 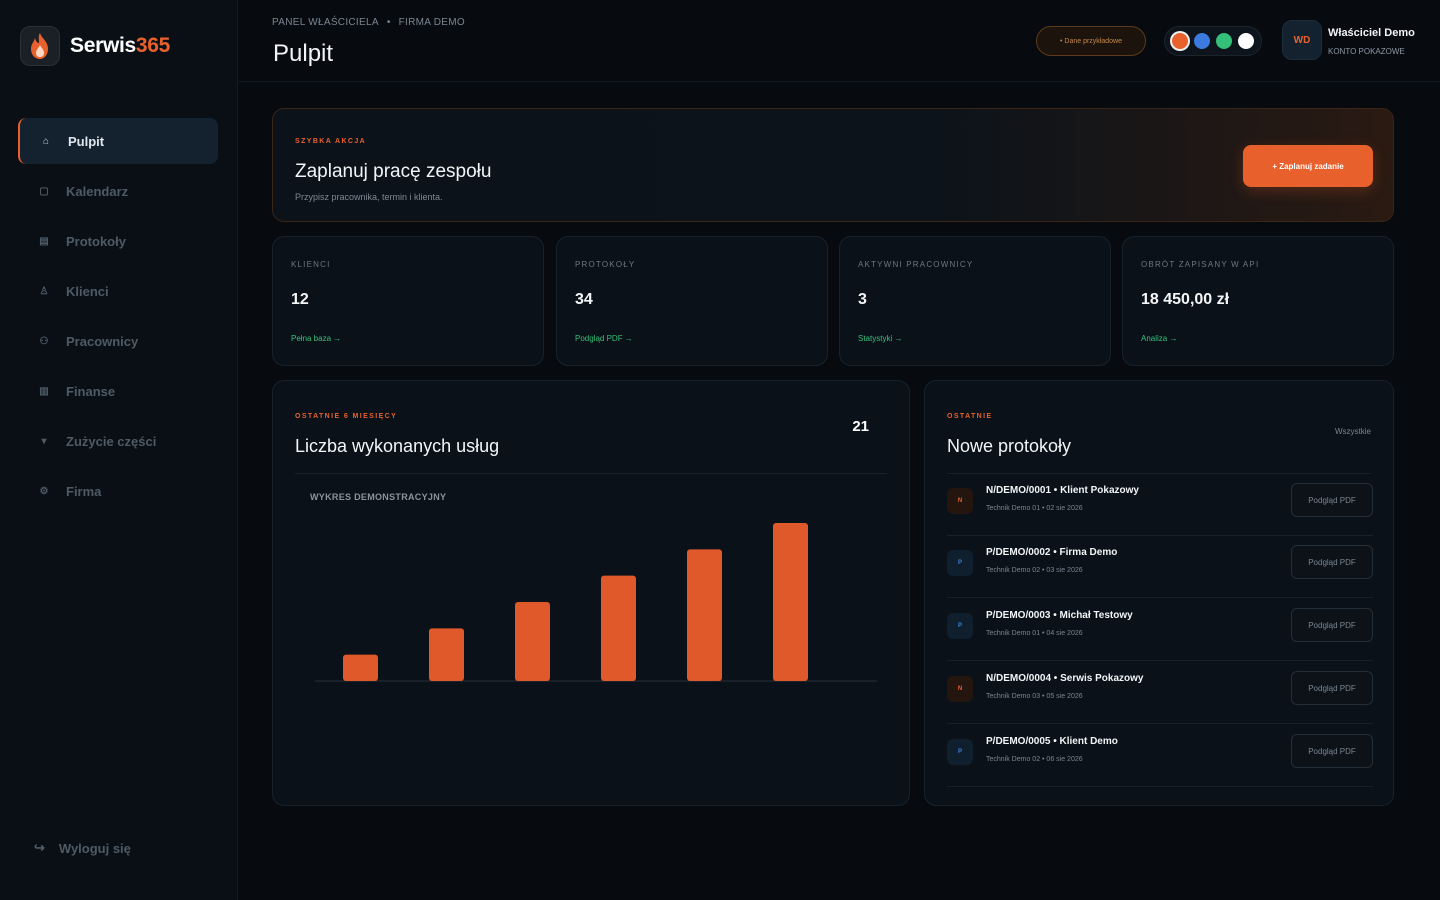 I want to click on sidebar-item-label: Kalendarz, so click(x=97, y=191).